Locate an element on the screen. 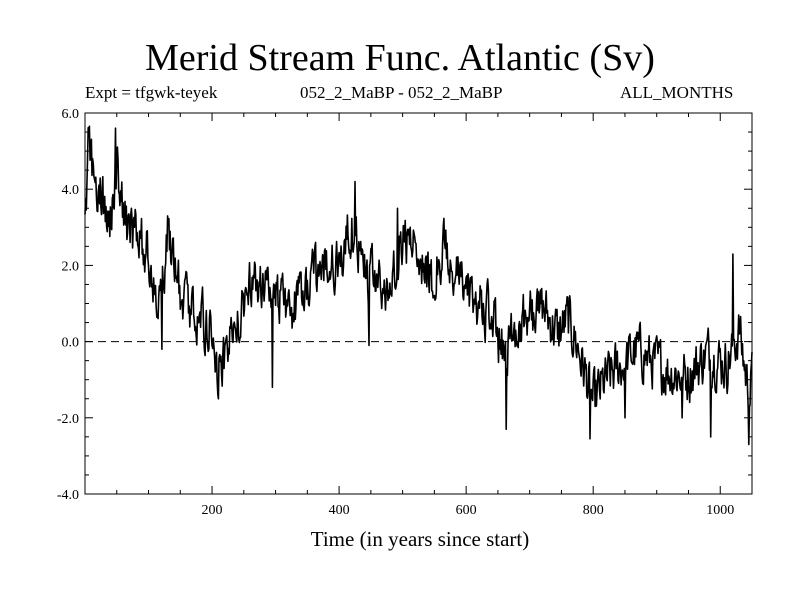  experiment-label: Expt = tfgwk-teyek is located at coordinates (151, 92).